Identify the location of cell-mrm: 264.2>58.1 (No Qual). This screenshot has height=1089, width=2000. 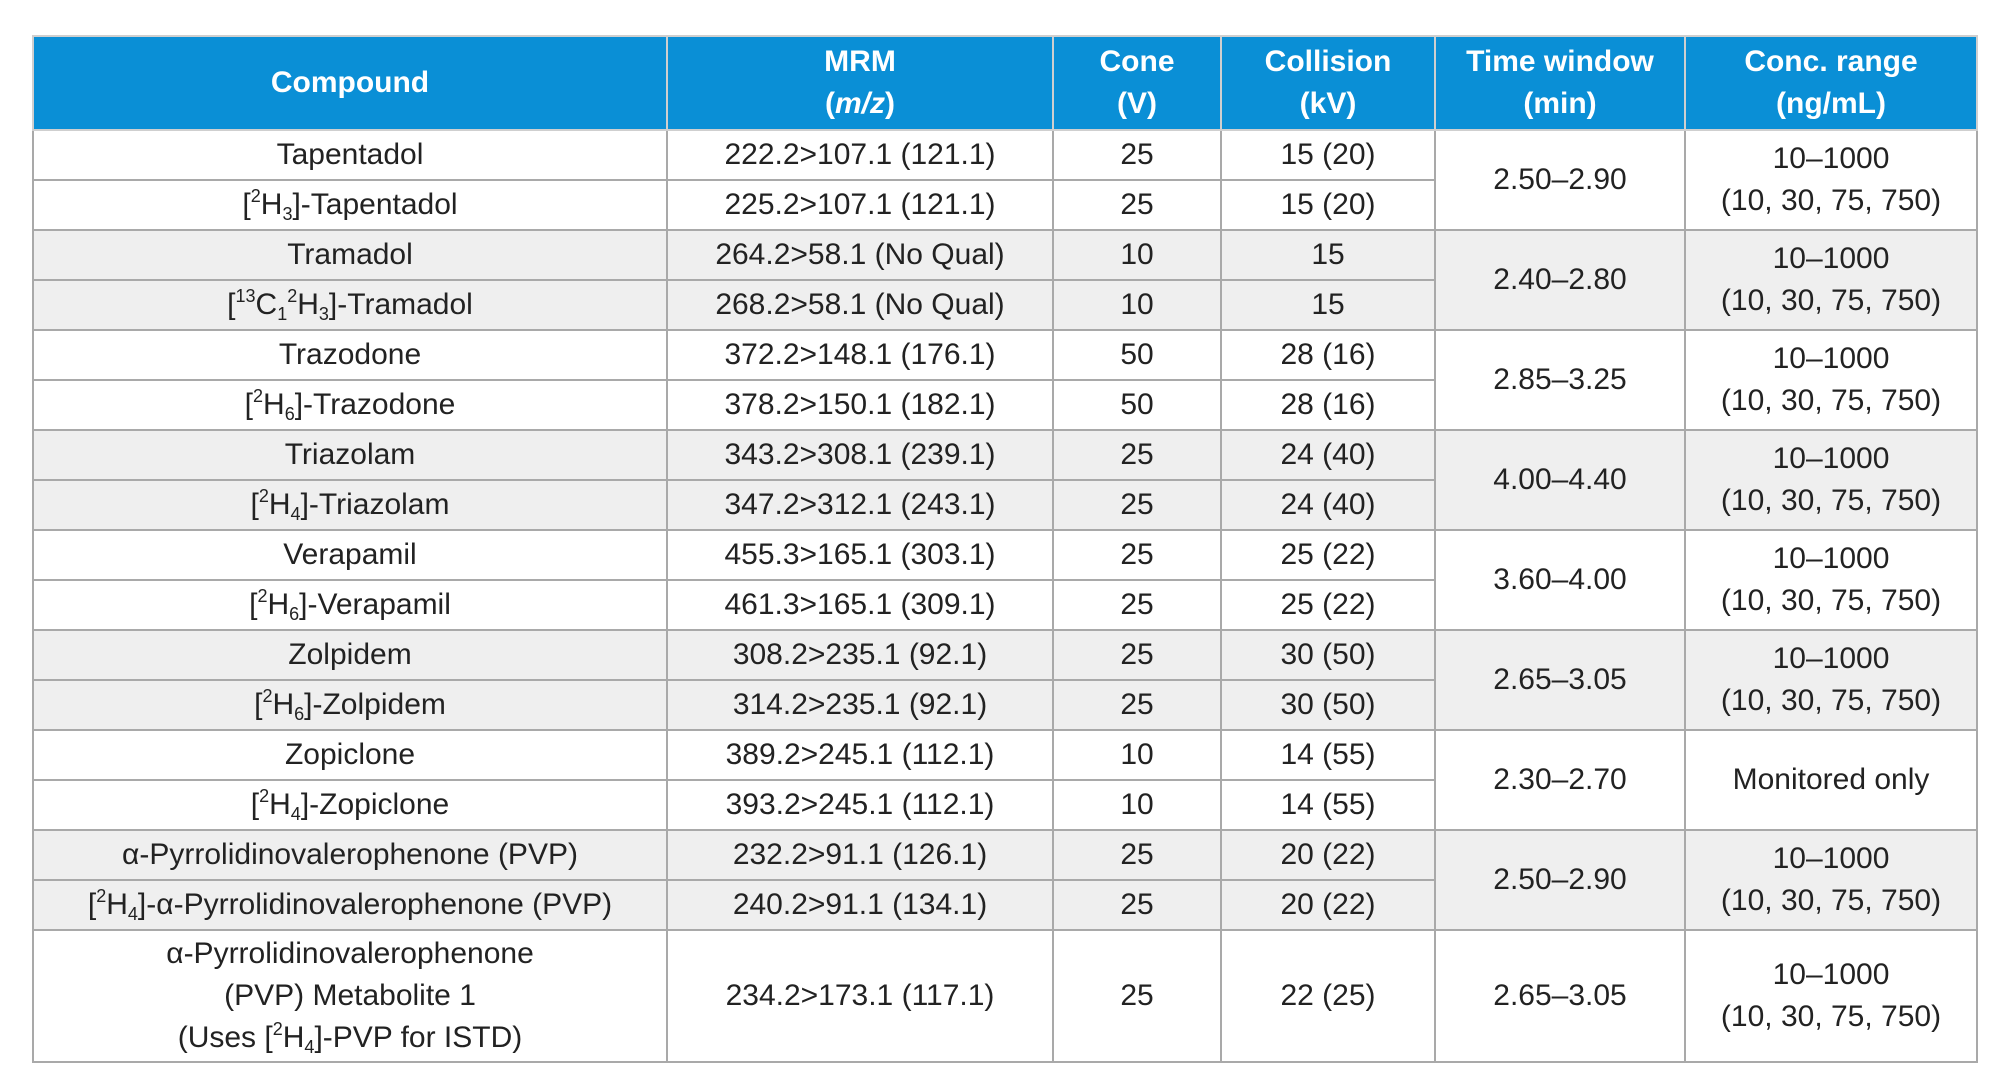
(860, 255).